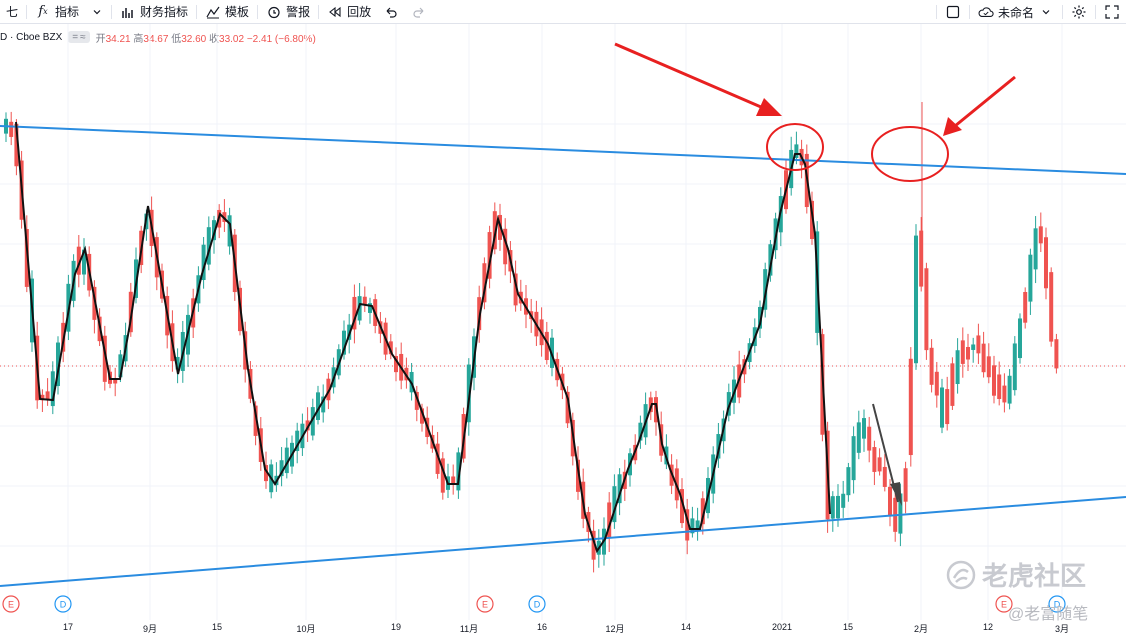 The image size is (1126, 637). What do you see at coordinates (615, 629) in the screenshot?
I see `x-axis-label: 12月` at bounding box center [615, 629].